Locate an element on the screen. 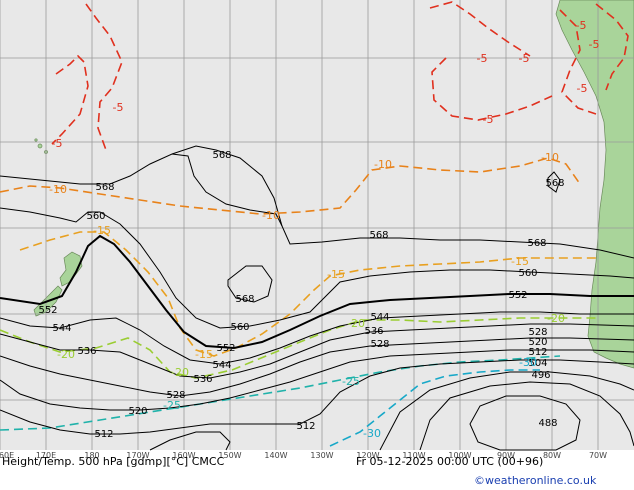 This screenshot has height=490, width=634. longitude-label: 80W is located at coordinates (552, 455).